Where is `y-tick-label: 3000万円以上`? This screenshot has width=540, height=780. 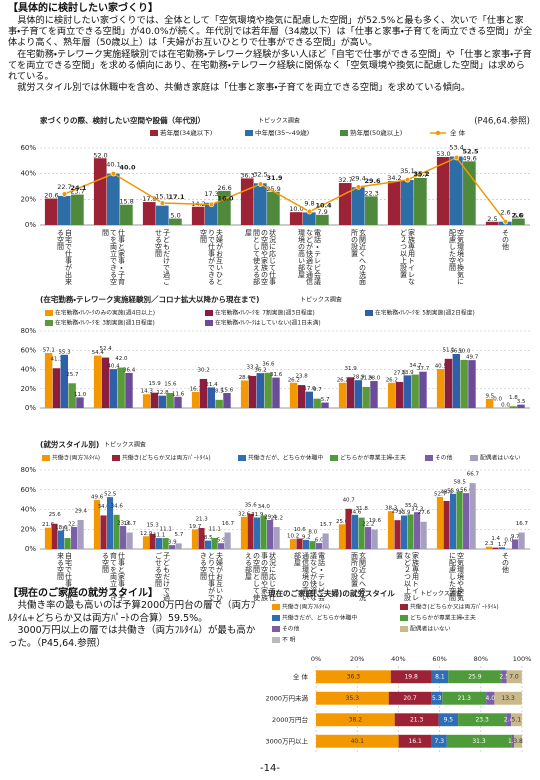
y-tick-label: 3000万円以上 is located at coordinates (286, 740).